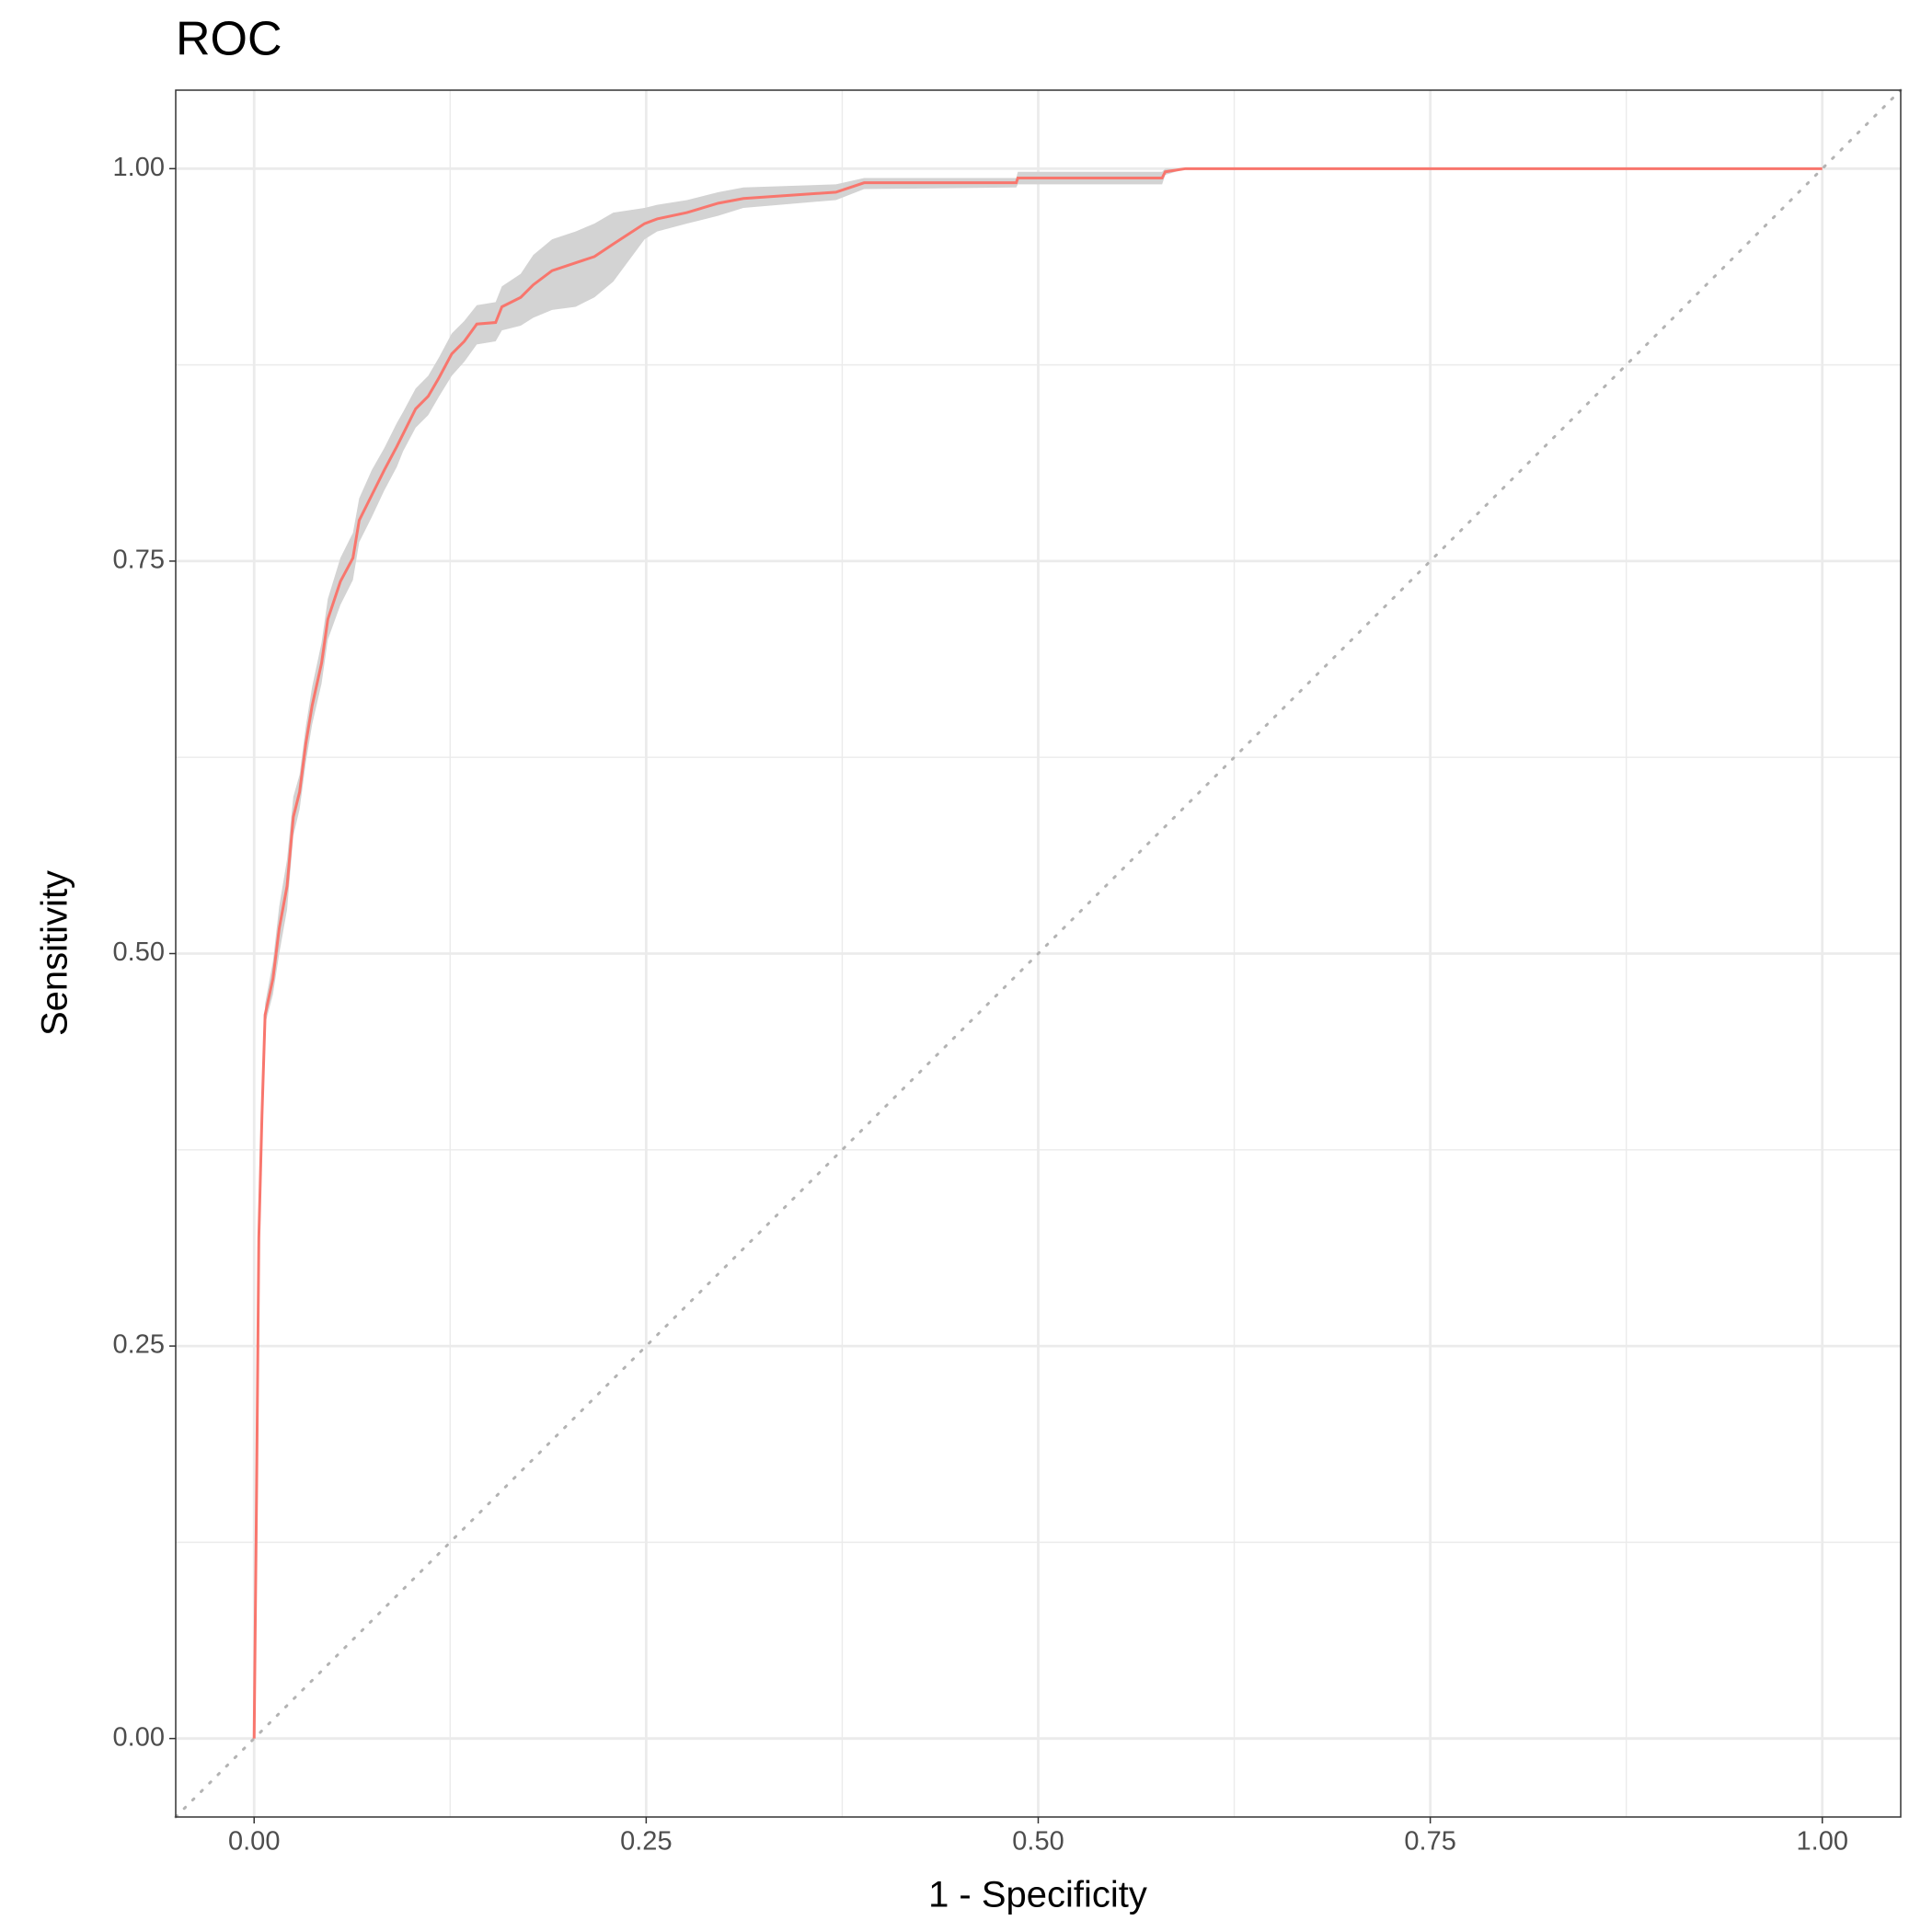 This screenshot has height=1932, width=1932. What do you see at coordinates (55, 953) in the screenshot?
I see `y-axis-title: Sensitivity` at bounding box center [55, 953].